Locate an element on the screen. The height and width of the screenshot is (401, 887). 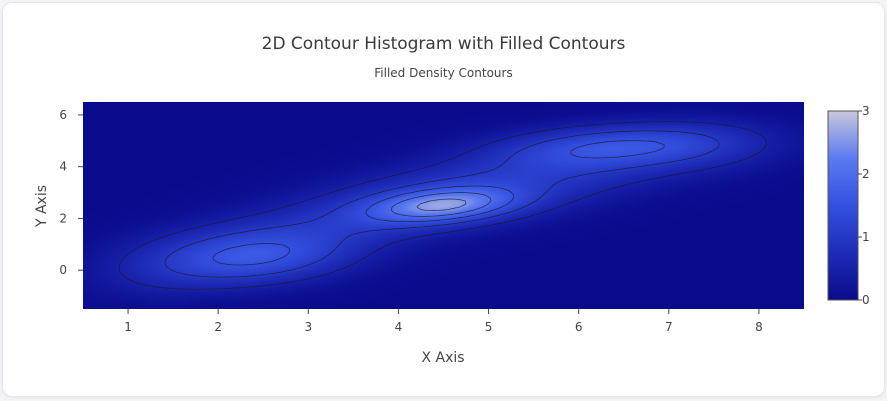
x-tick-label: 4 is located at coordinates (399, 327).